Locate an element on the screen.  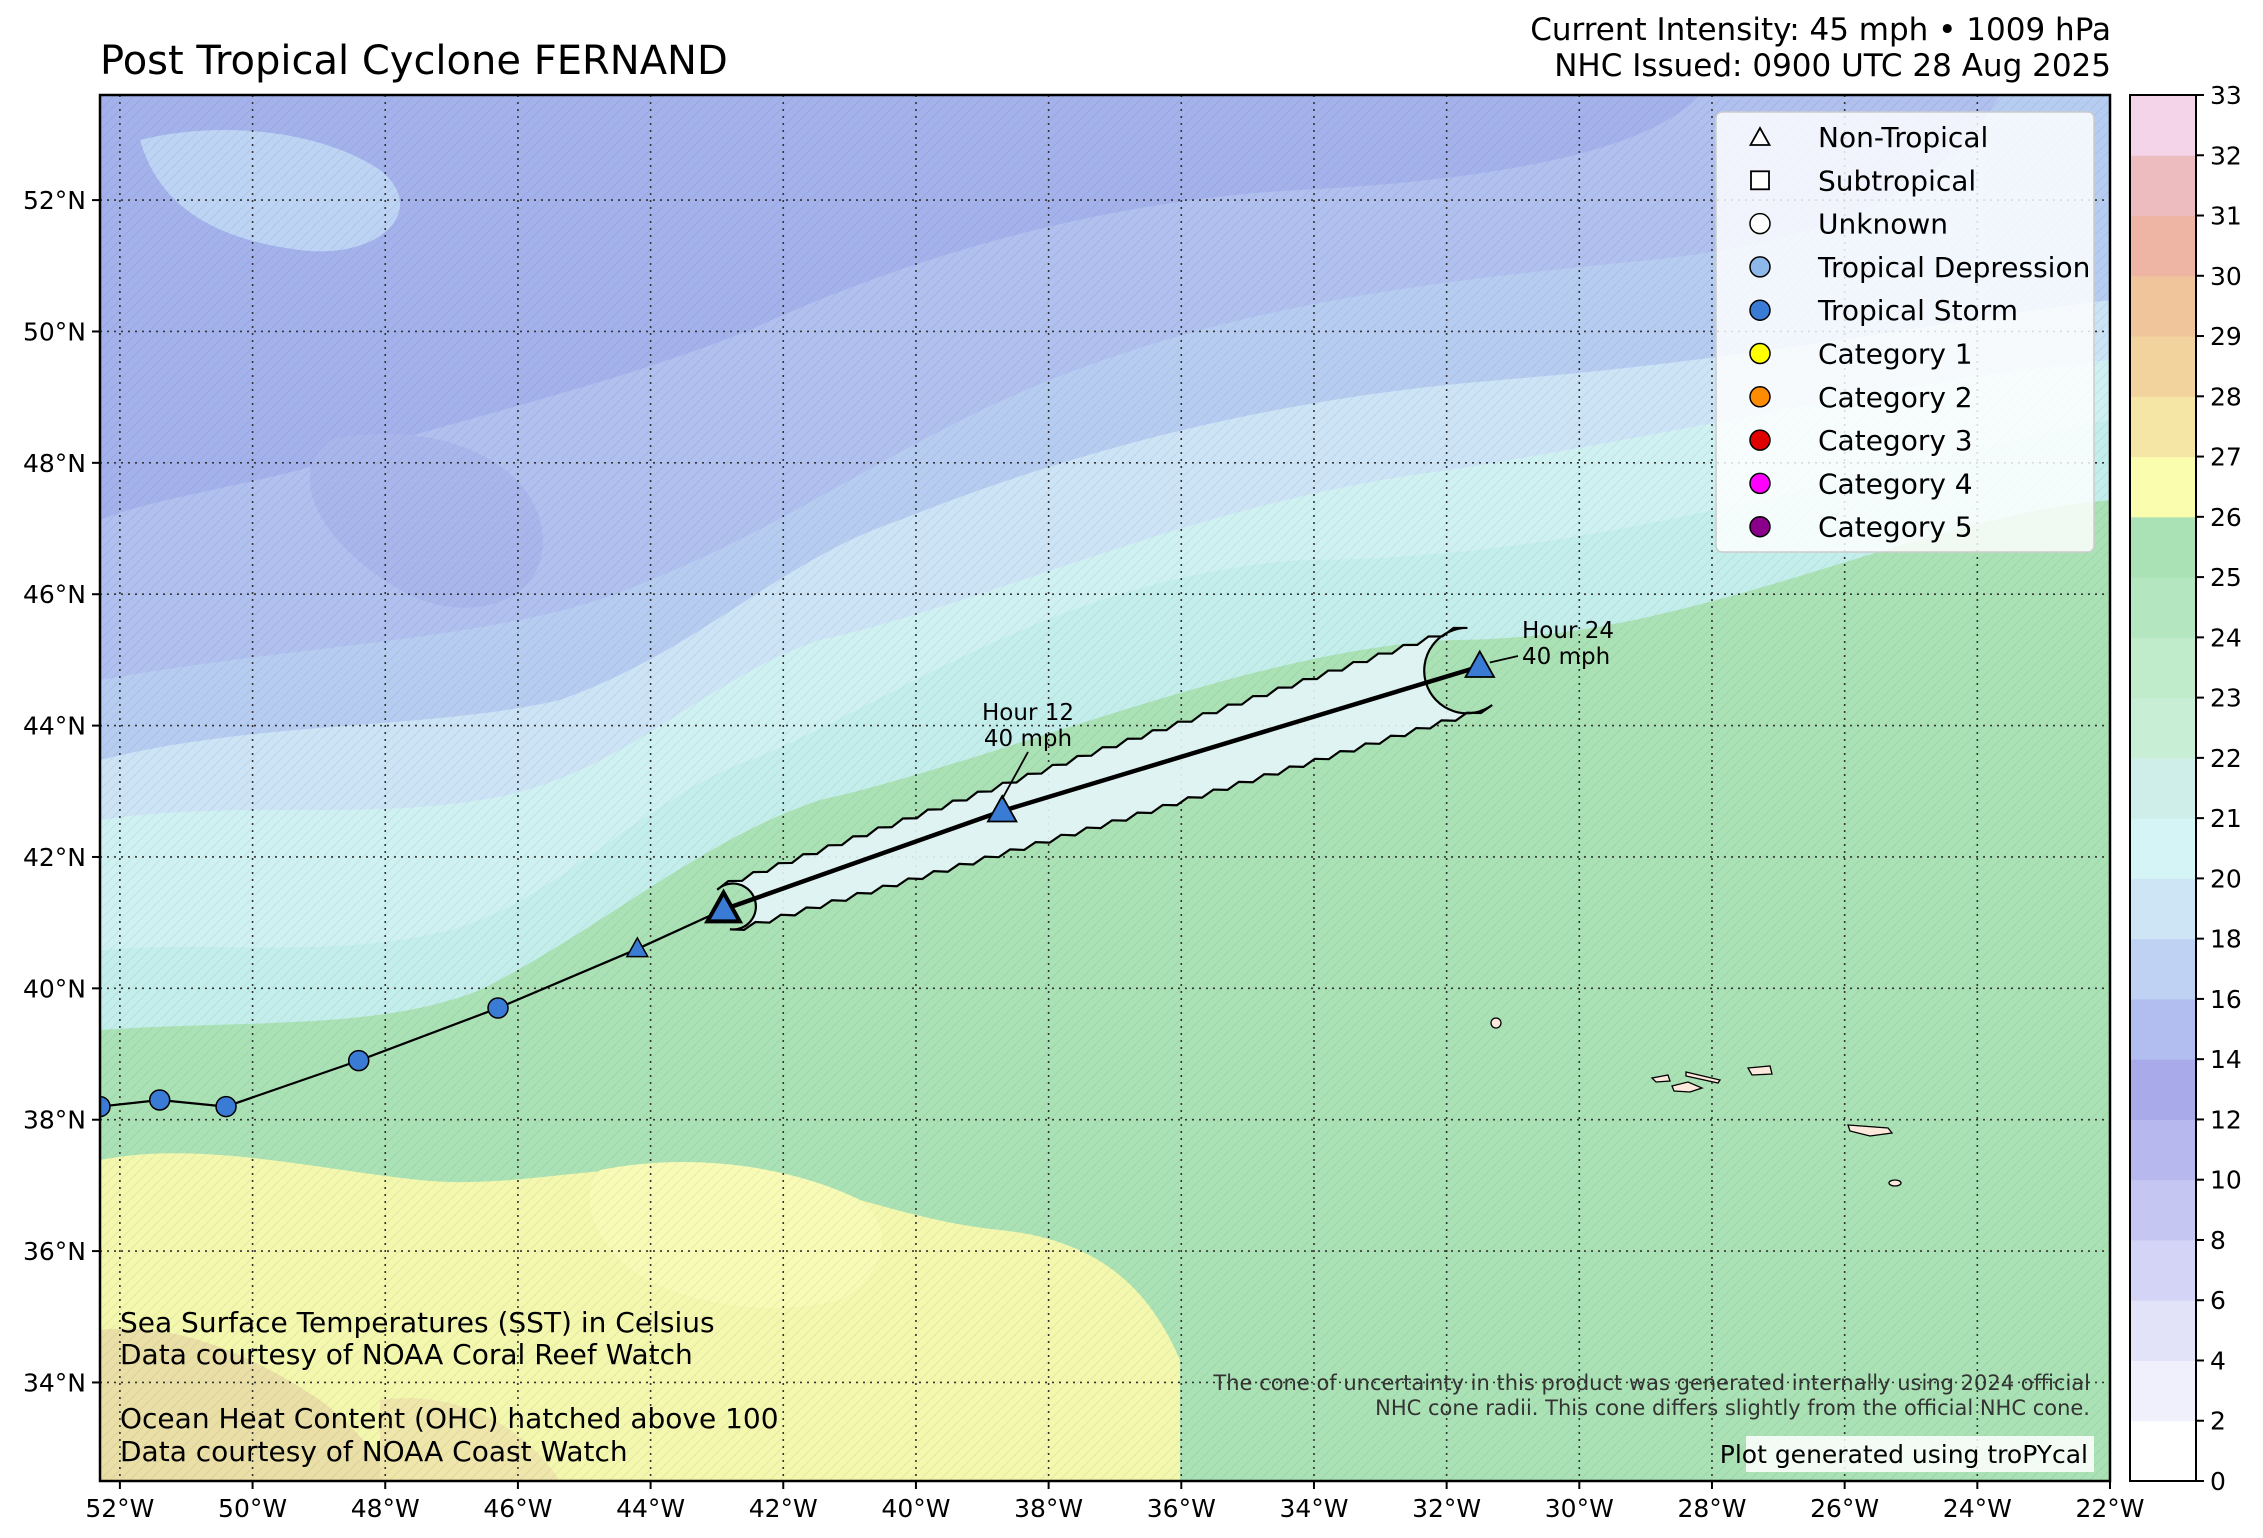
island-pico is located at coordinates (1687, 1087).